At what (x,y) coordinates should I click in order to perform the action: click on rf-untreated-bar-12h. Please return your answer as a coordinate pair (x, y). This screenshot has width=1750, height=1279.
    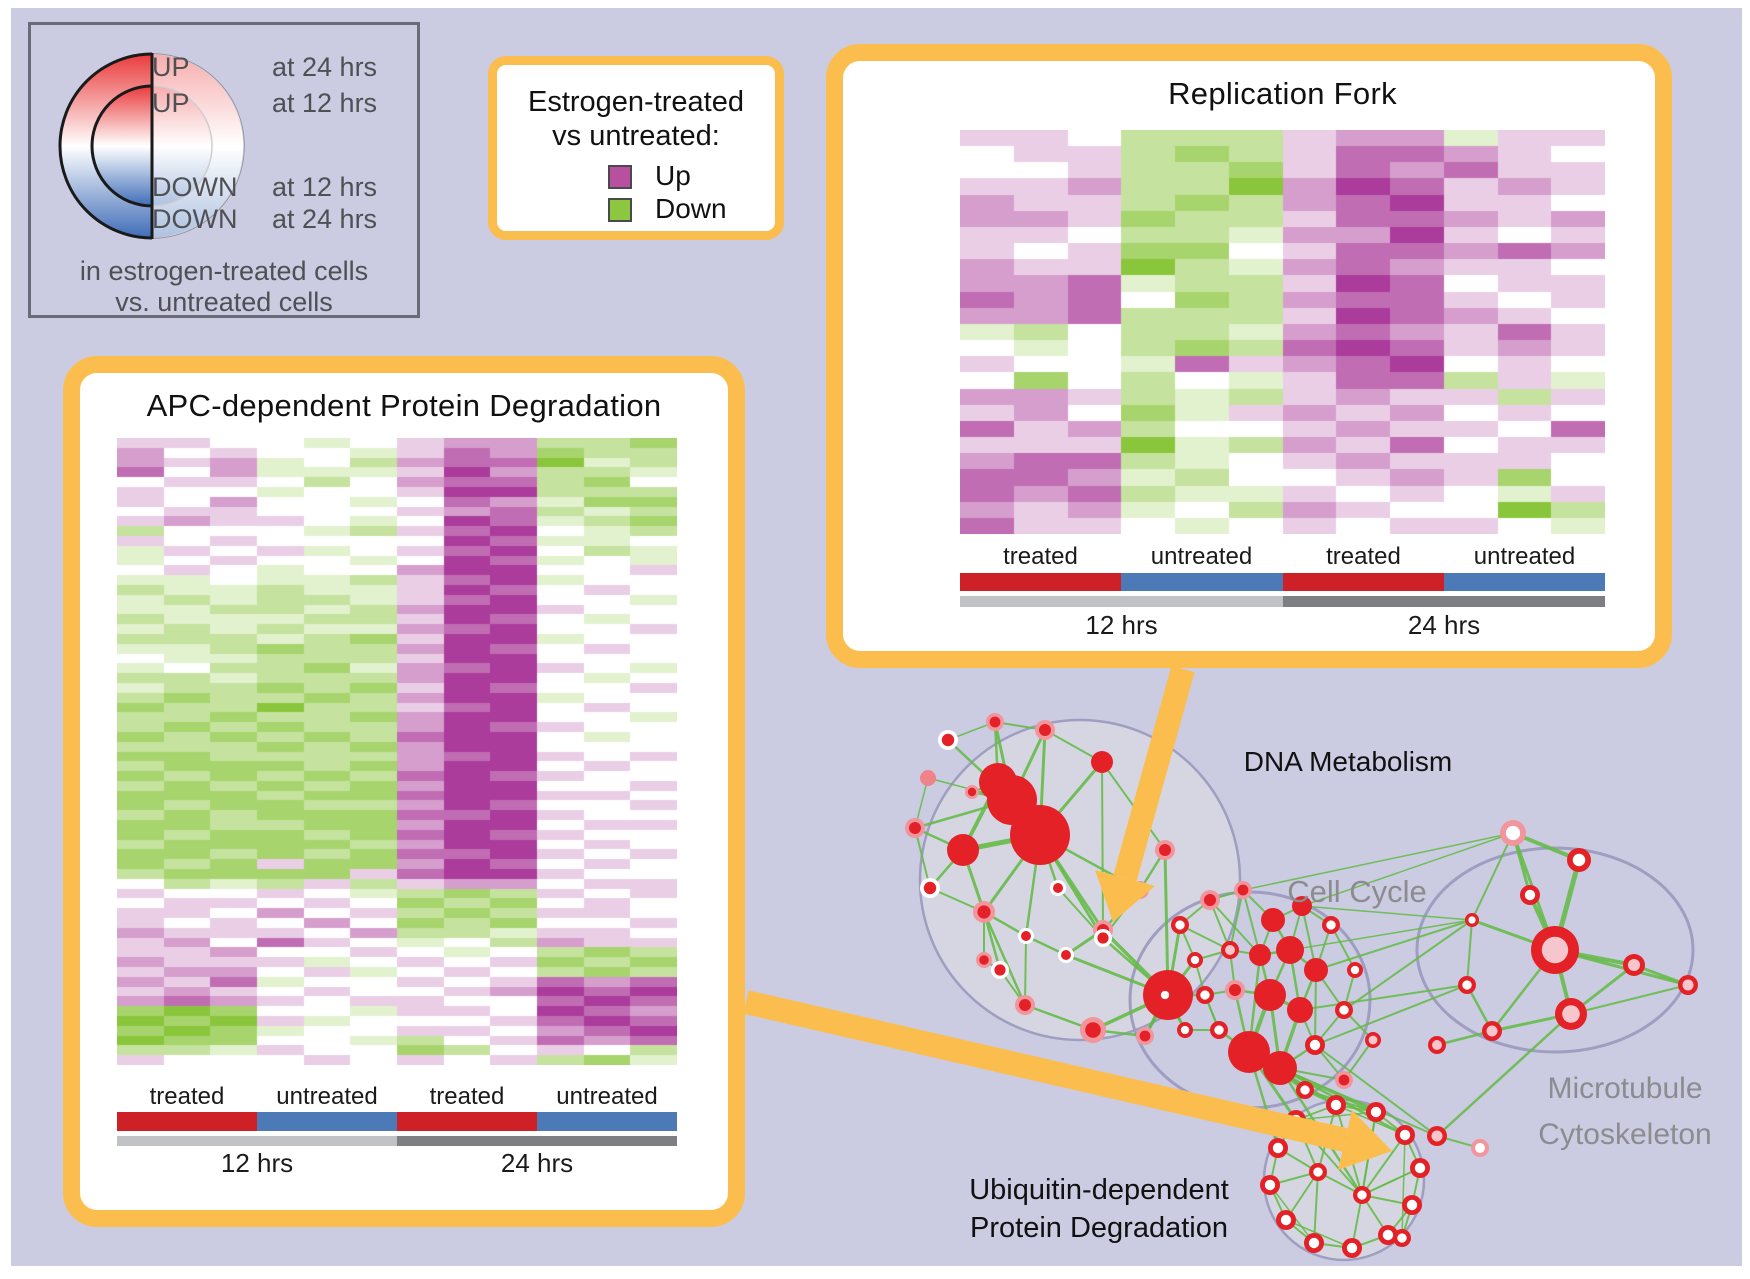
    Looking at the image, I should click on (1202, 582).